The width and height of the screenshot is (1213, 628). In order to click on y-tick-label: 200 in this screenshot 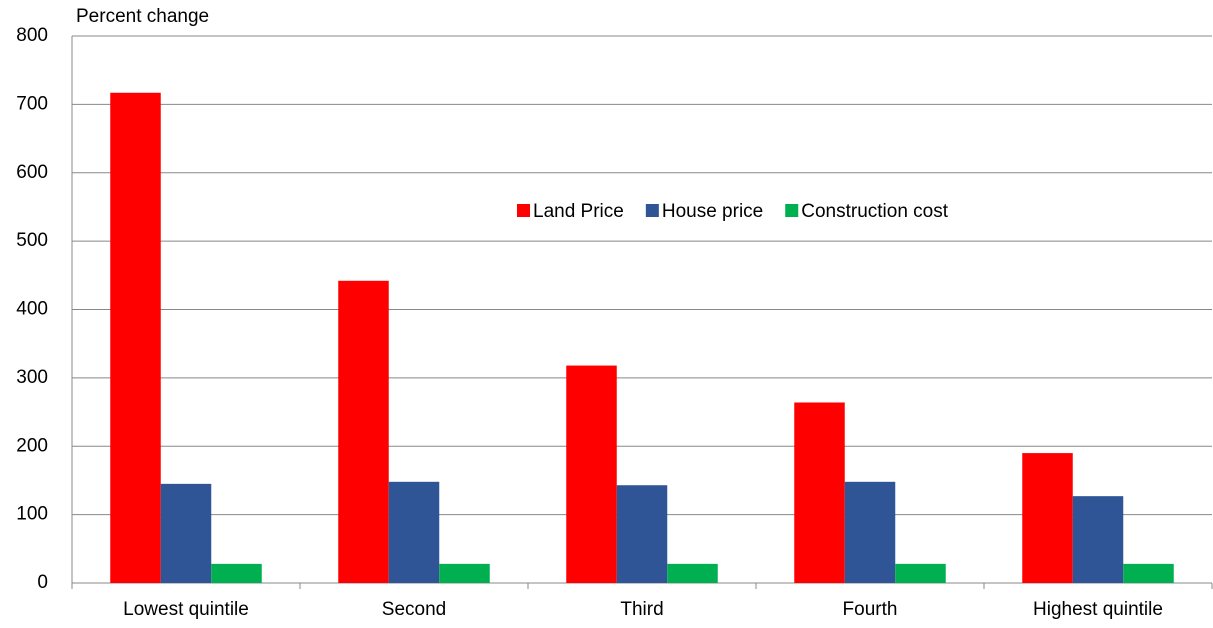, I will do `click(32, 445)`.